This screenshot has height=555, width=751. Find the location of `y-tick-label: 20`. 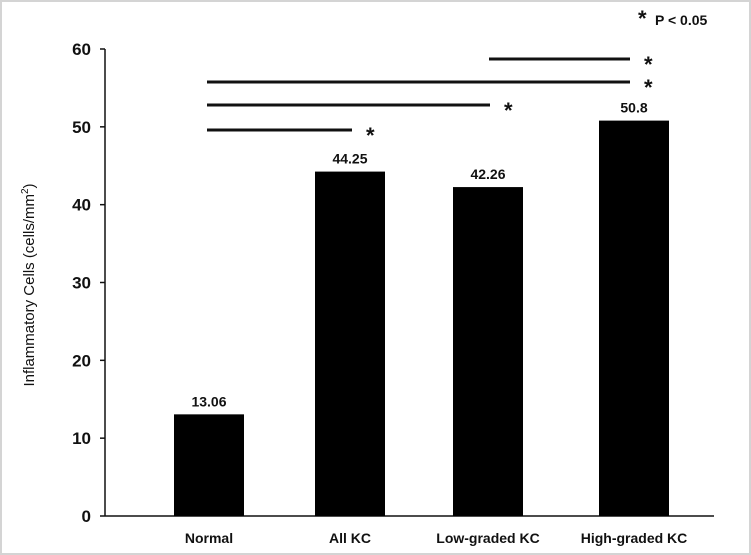

y-tick-label: 20 is located at coordinates (81, 360).